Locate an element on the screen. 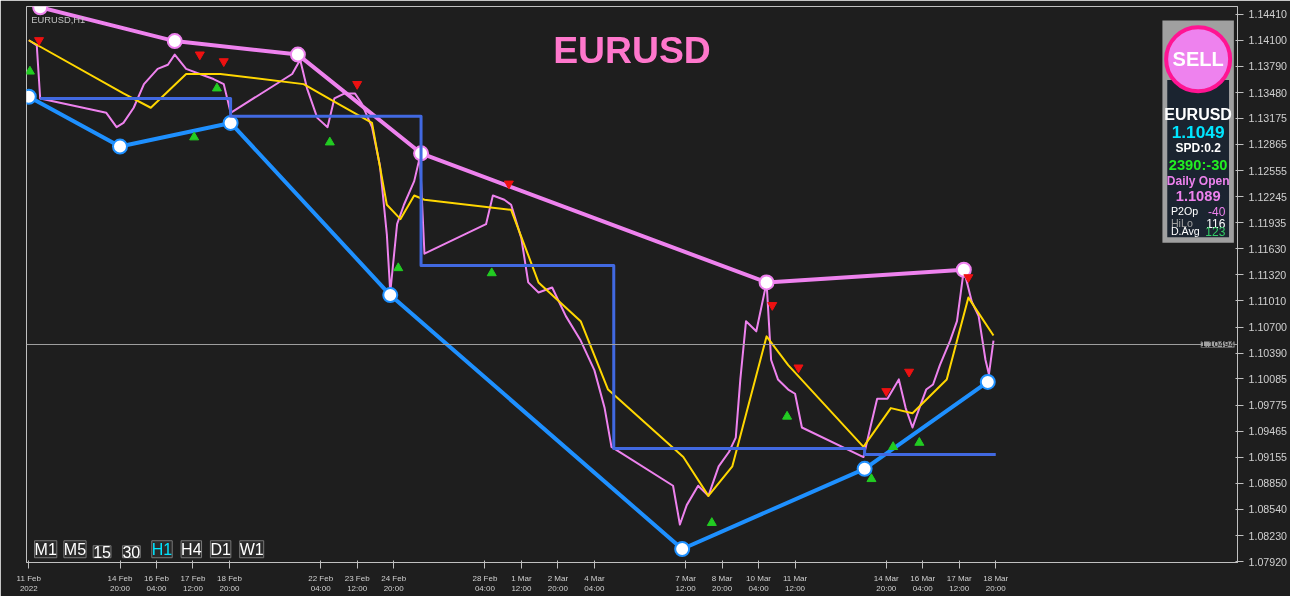 Image resolution: width=1290 pixels, height=596 pixels. x-tick-label: 17 Mar 12:00 is located at coordinates (959, 583).